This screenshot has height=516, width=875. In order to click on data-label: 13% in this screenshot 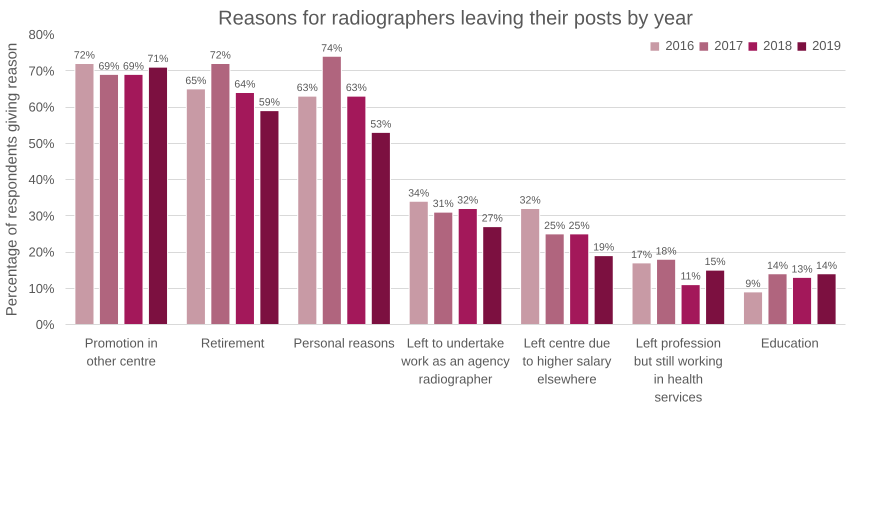, I will do `click(802, 269)`.